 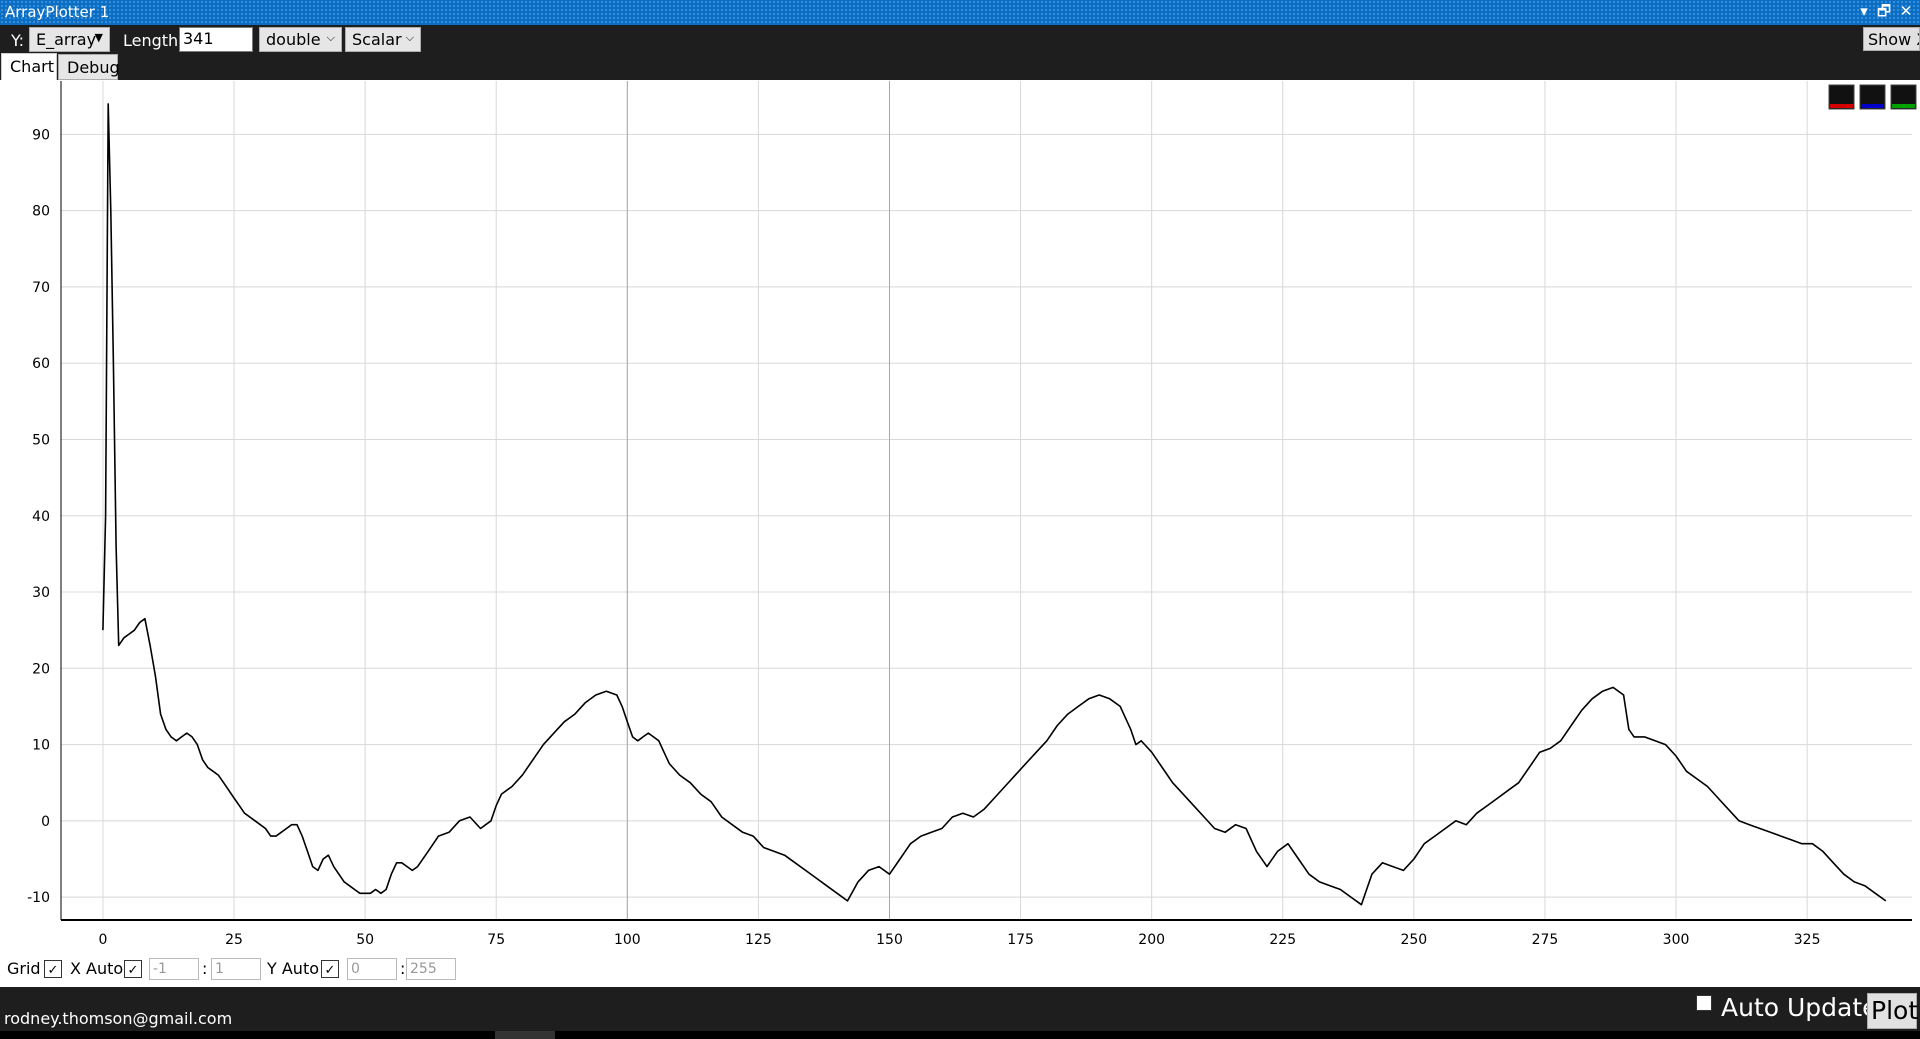 I want to click on title-bar: ArrayPlotter 1 ▾ 🗗 ✕, so click(x=960, y=12).